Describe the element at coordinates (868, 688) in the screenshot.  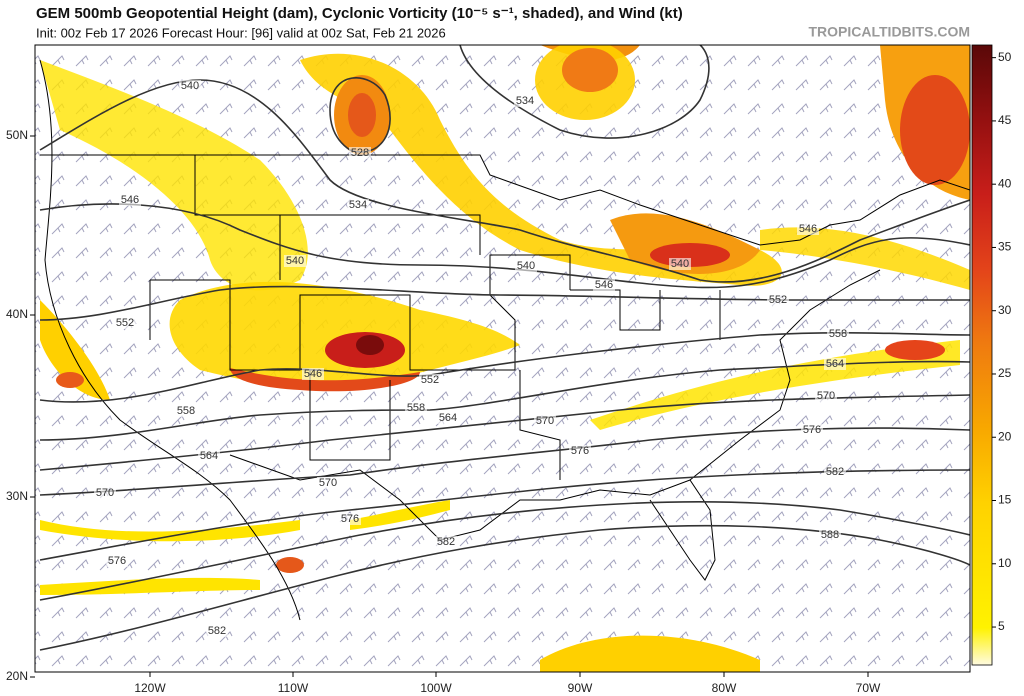
I see `lon-label: 70W` at that location.